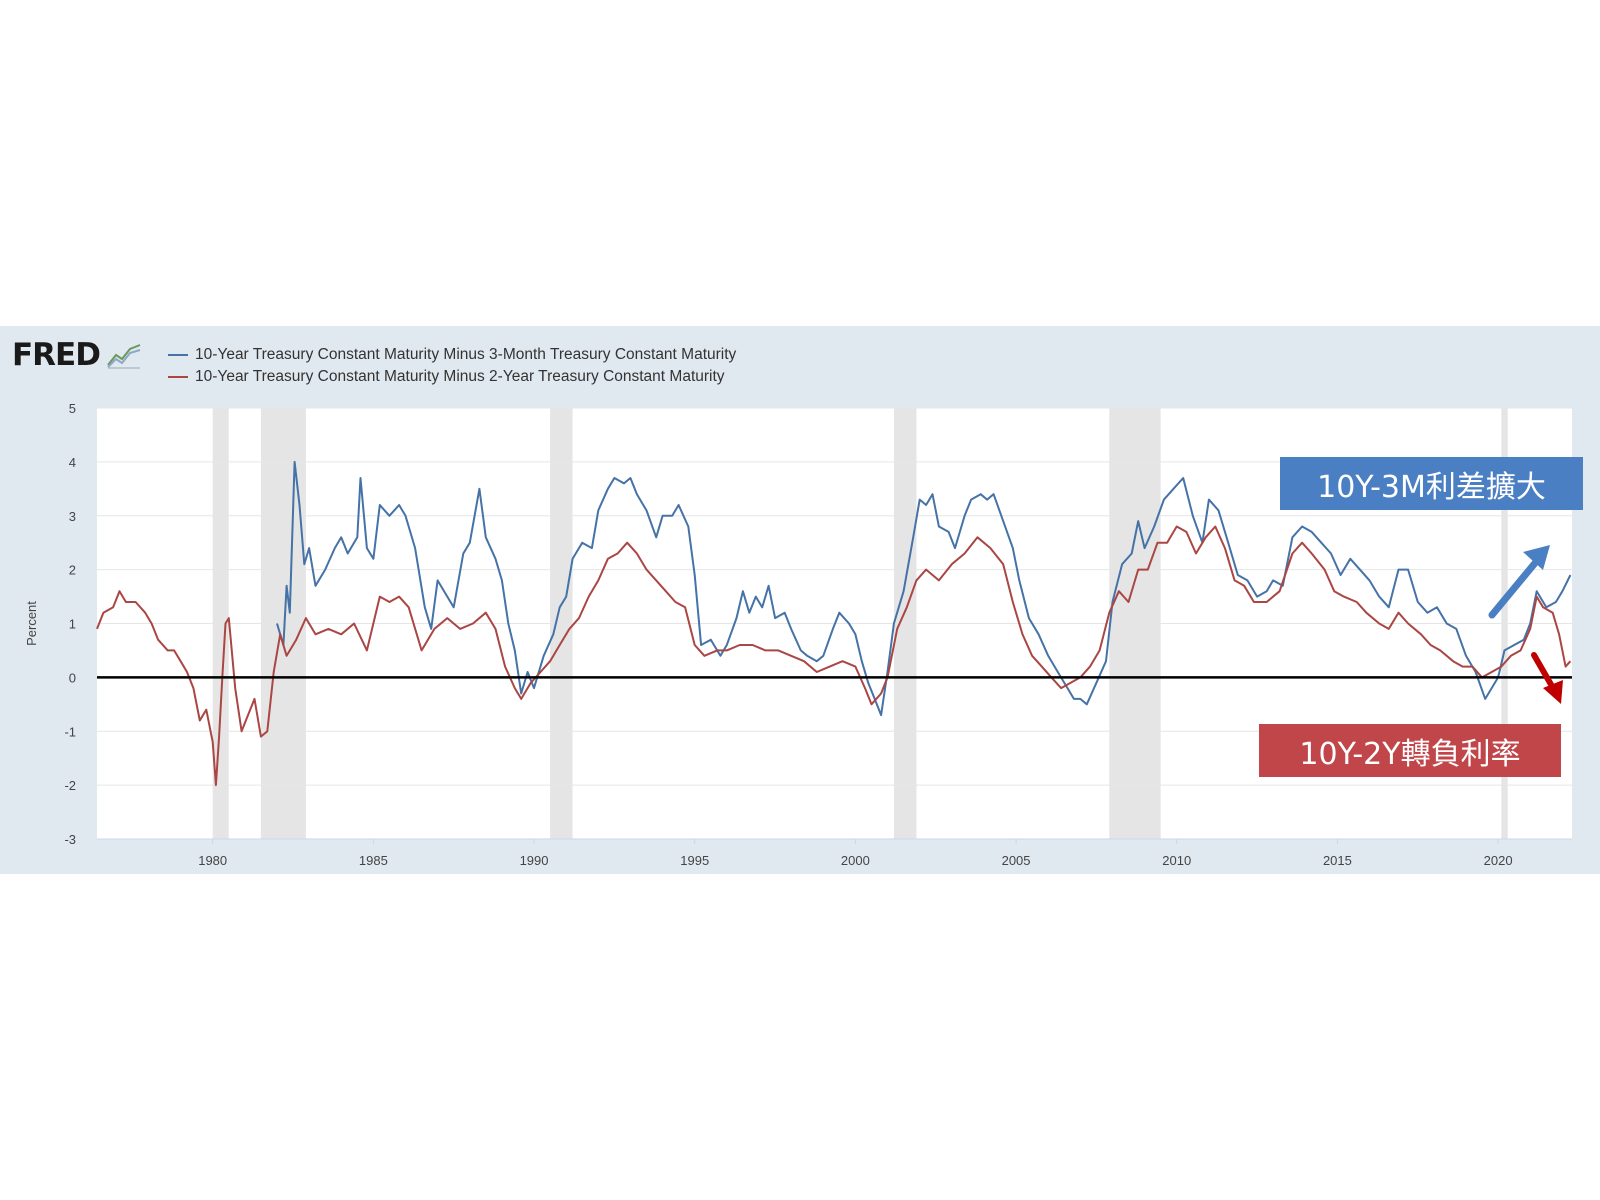 Image resolution: width=1600 pixels, height=1200 pixels. Describe the element at coordinates (72, 462) in the screenshot. I see `y-tick-label: 4` at that location.